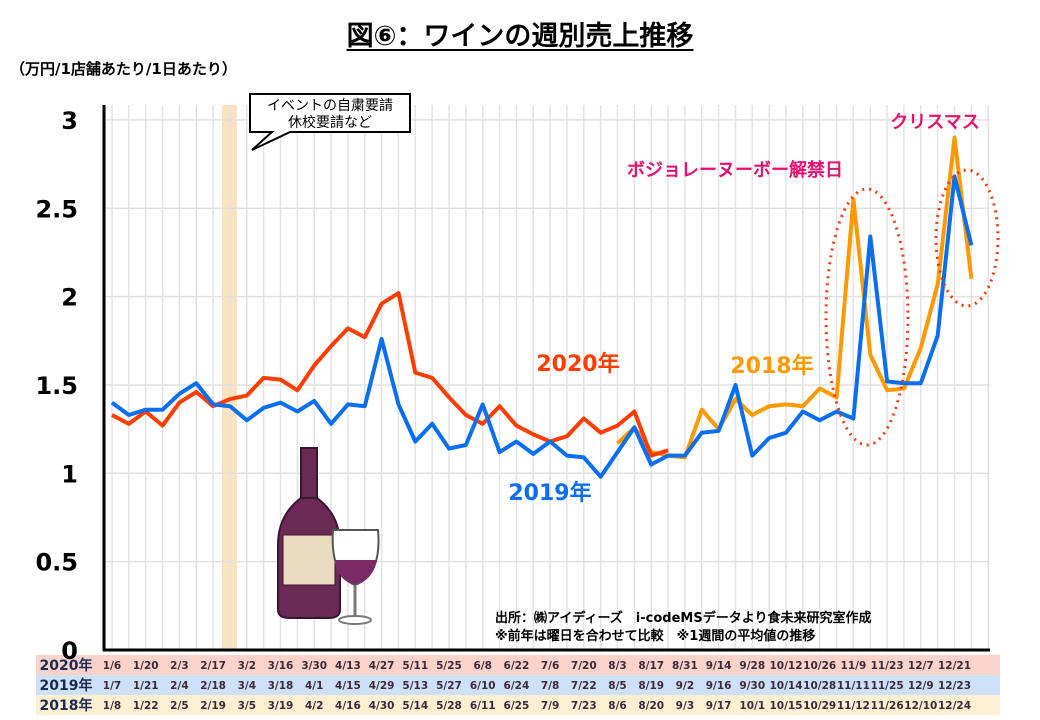 This screenshot has height=720, width=1040. What do you see at coordinates (328, 536) in the screenshot?
I see `wine-bottle-glass-illustration` at bounding box center [328, 536].